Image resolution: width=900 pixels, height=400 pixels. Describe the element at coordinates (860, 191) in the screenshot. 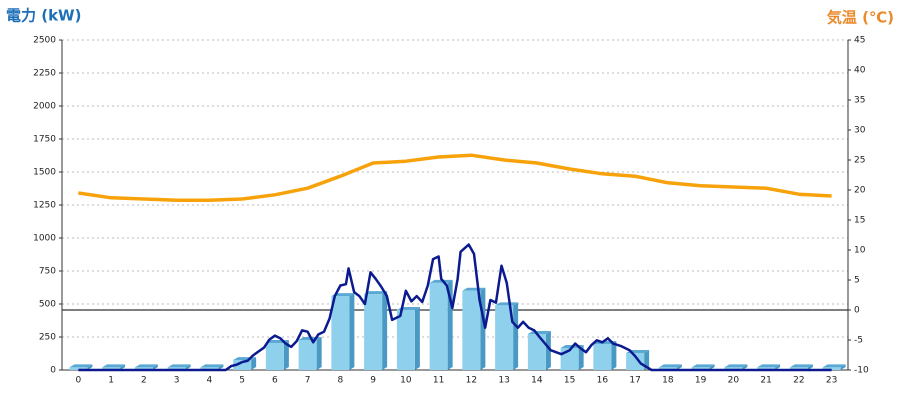

I see `y2-tick-label: 20` at that location.